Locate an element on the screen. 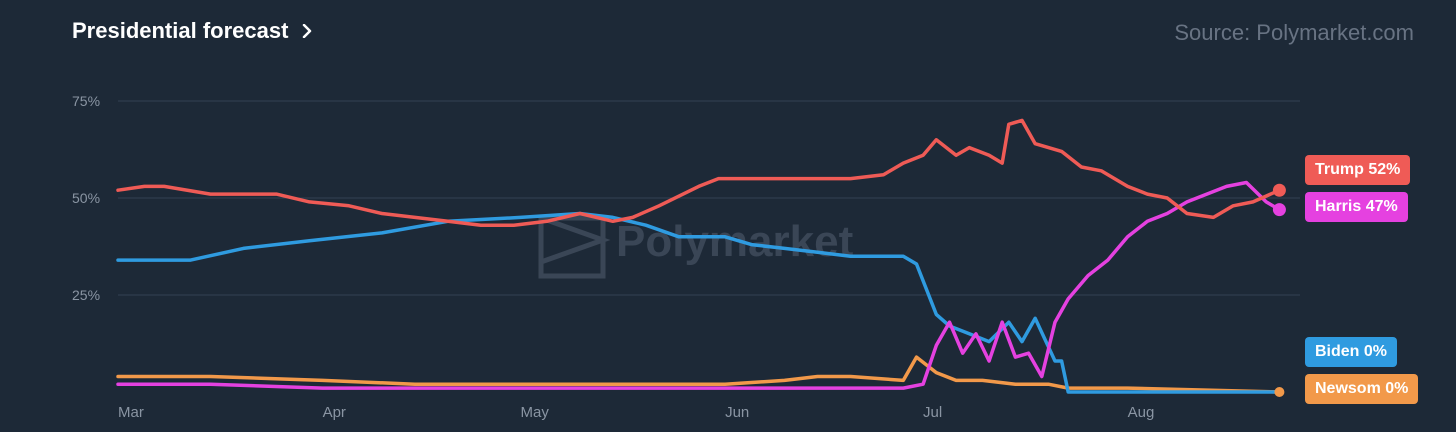 This screenshot has height=432, width=1456. legend-badge-newsom: Newsom 0% is located at coordinates (1362, 389).